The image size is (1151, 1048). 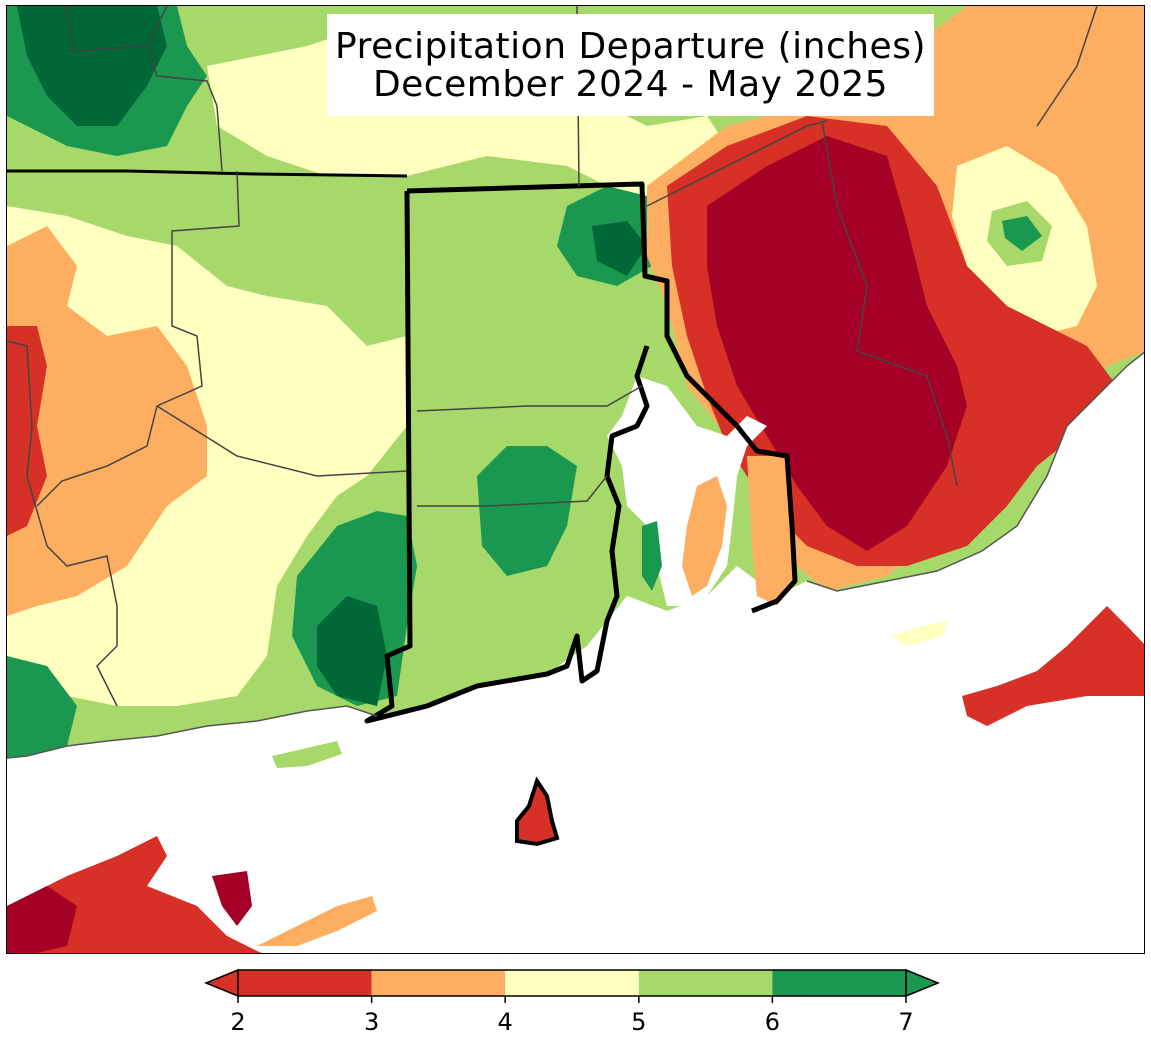 I want to click on title-line-2: December 2024 - May 2025, so click(x=630, y=84).